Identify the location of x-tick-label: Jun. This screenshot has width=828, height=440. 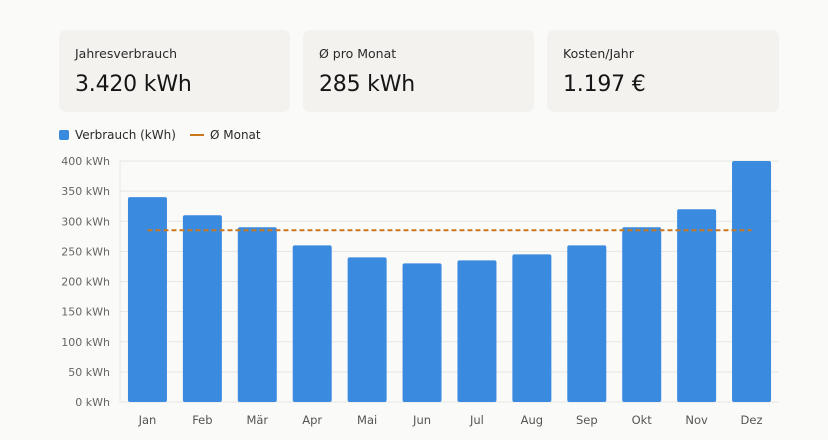
(421, 420).